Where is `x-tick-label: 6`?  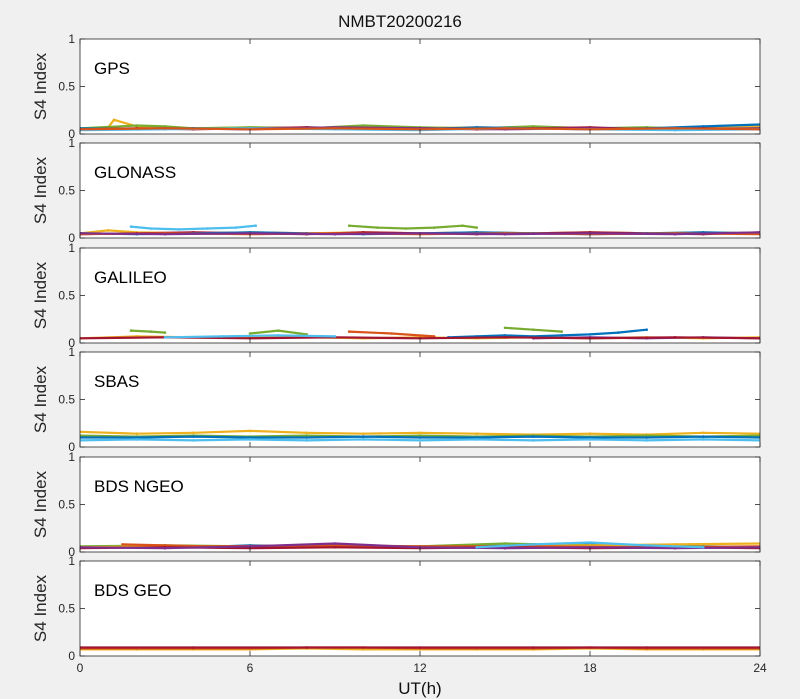 x-tick-label: 6 is located at coordinates (250, 668).